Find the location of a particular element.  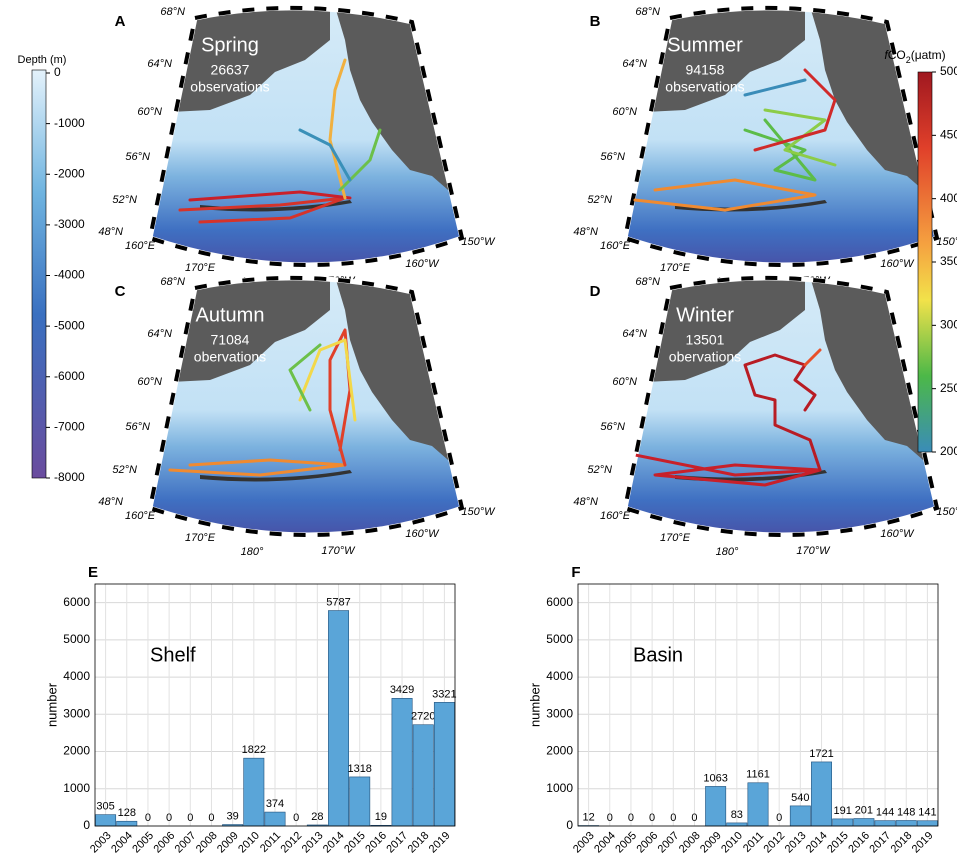

season: Summer is located at coordinates (705, 45).